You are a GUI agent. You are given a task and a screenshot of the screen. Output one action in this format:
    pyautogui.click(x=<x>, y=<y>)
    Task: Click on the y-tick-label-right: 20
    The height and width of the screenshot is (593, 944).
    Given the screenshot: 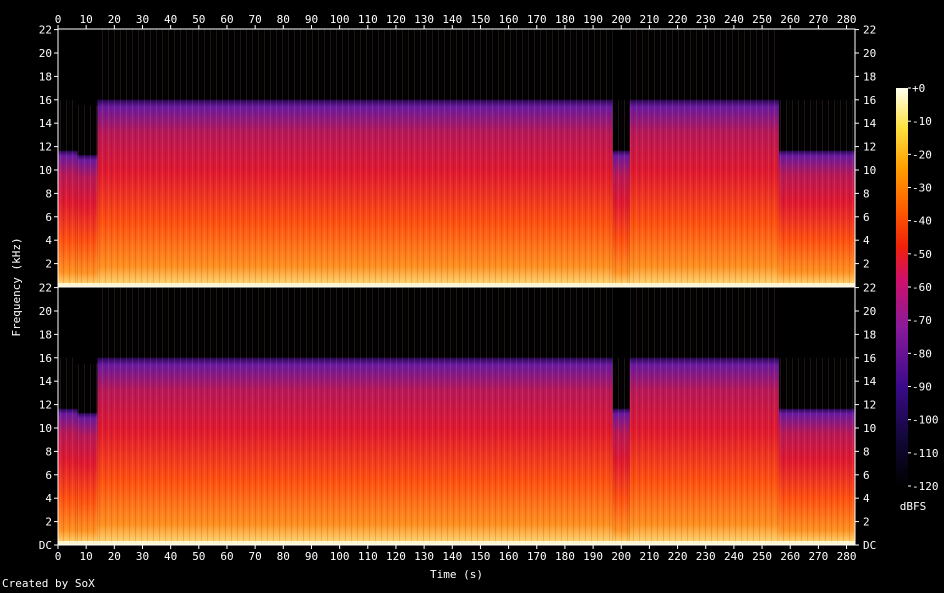 What is the action you would take?
    pyautogui.click(x=869, y=53)
    